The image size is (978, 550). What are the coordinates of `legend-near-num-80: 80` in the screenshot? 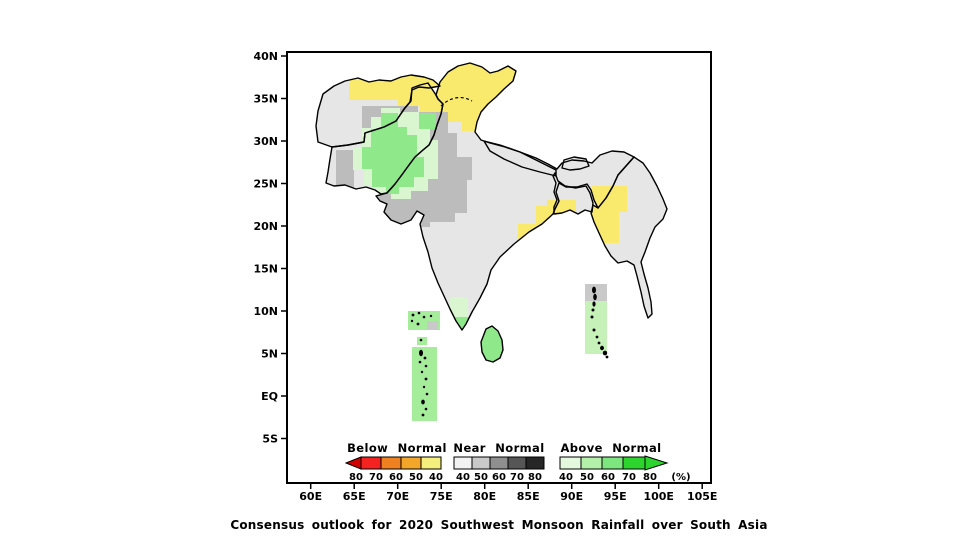 It's located at (535, 477).